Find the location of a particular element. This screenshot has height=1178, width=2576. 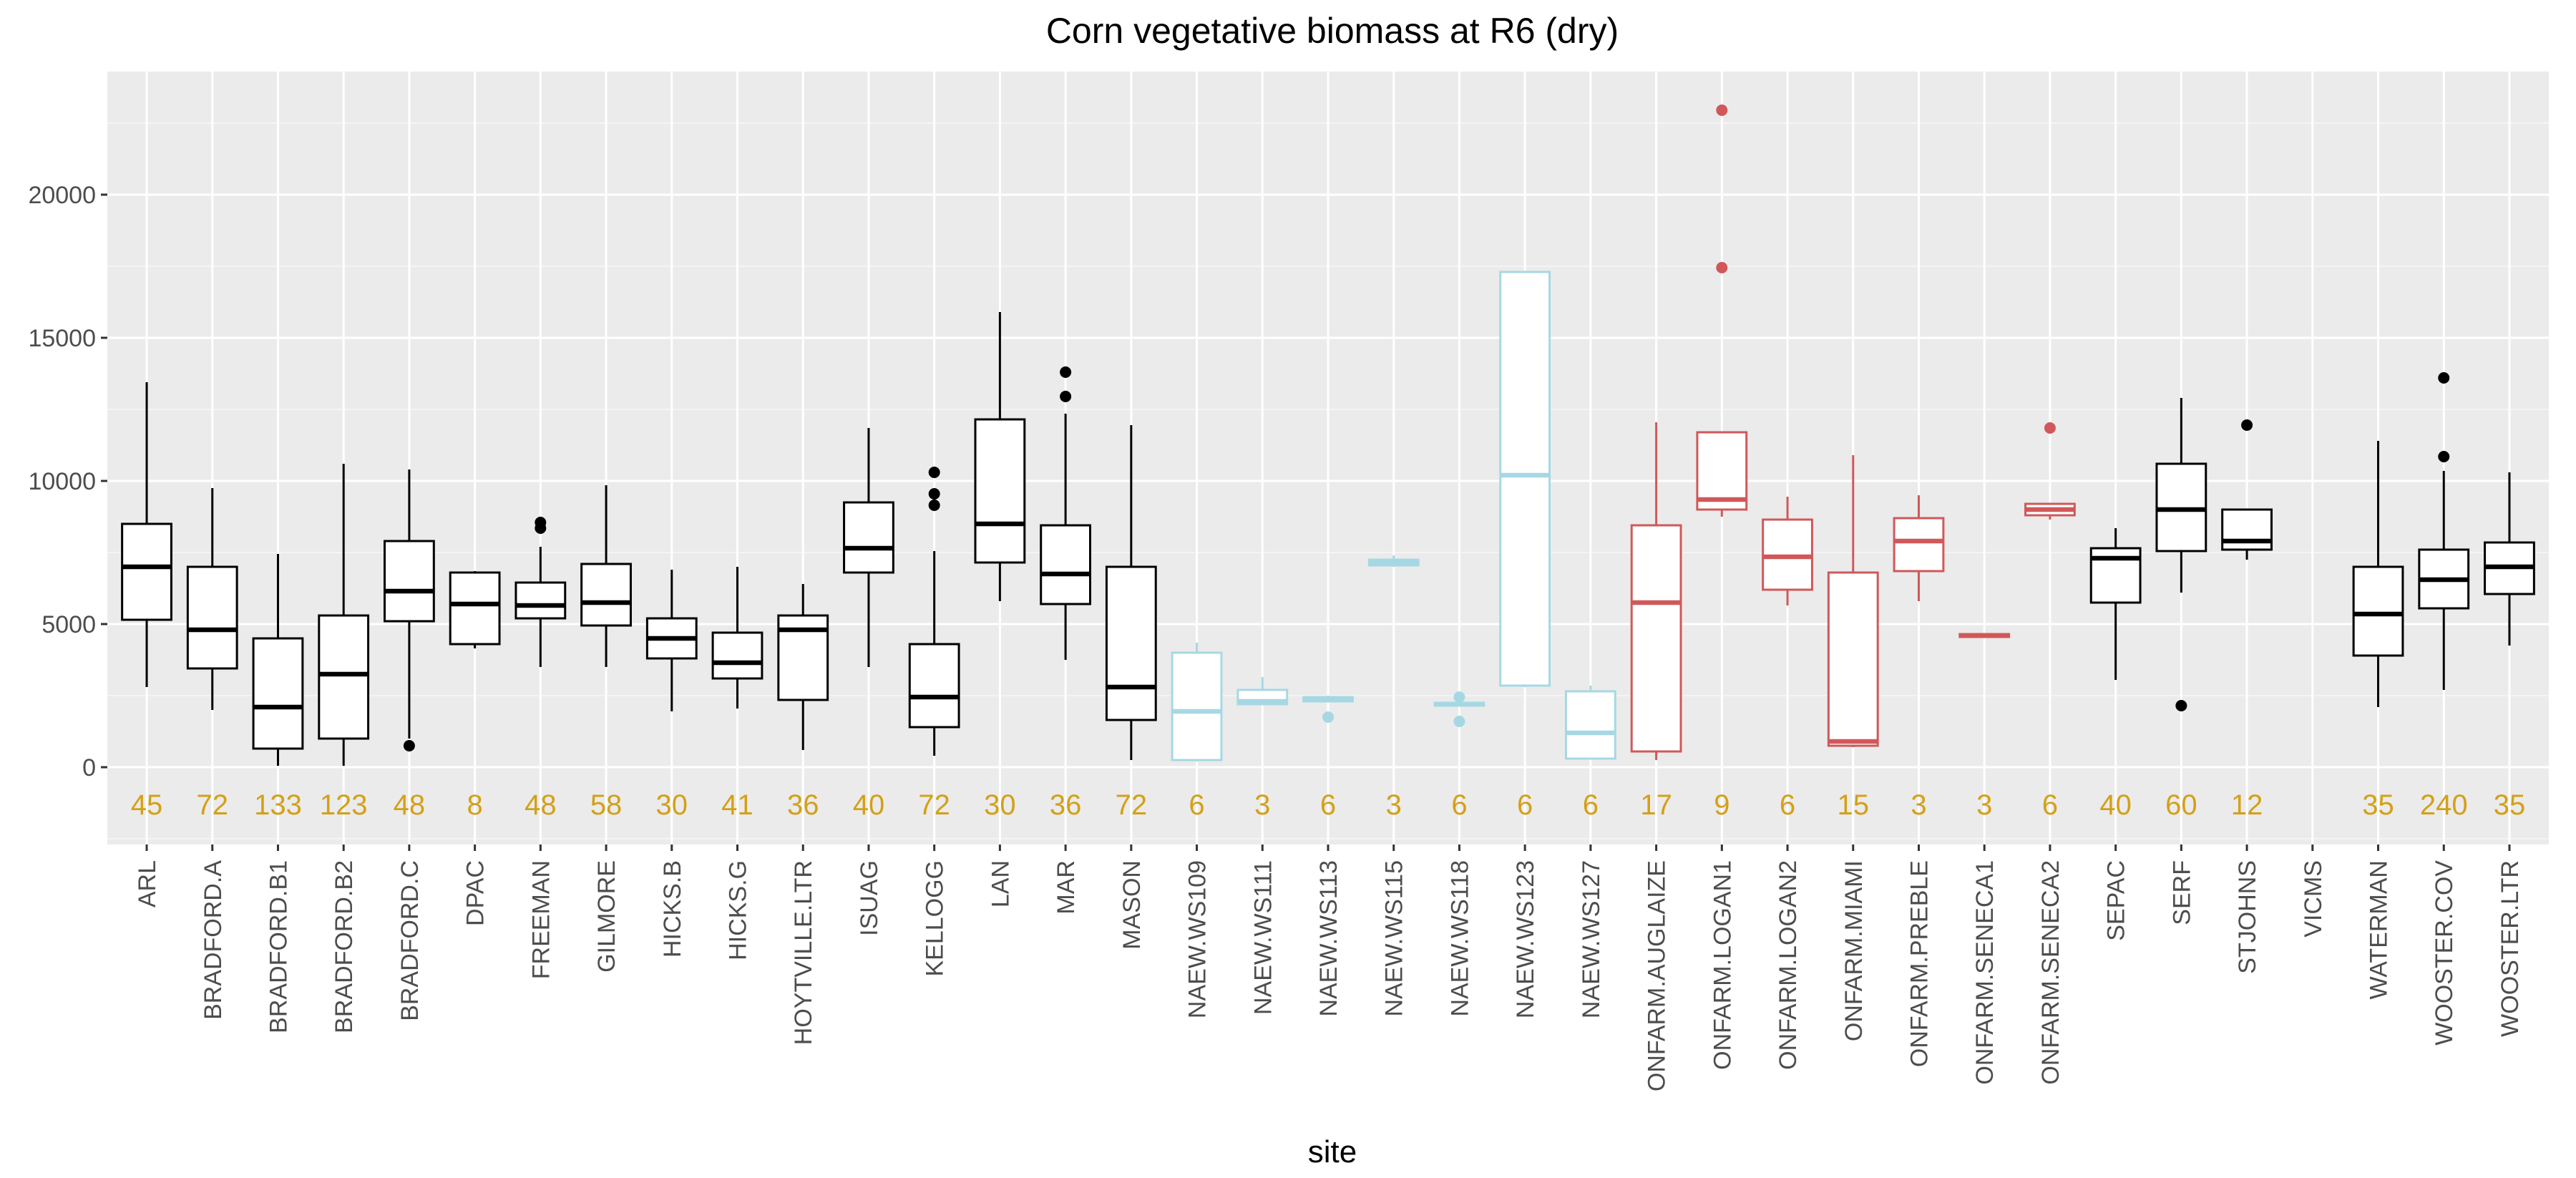

x-tick-label: HOYTVILLE.LTR is located at coordinates (803, 952).